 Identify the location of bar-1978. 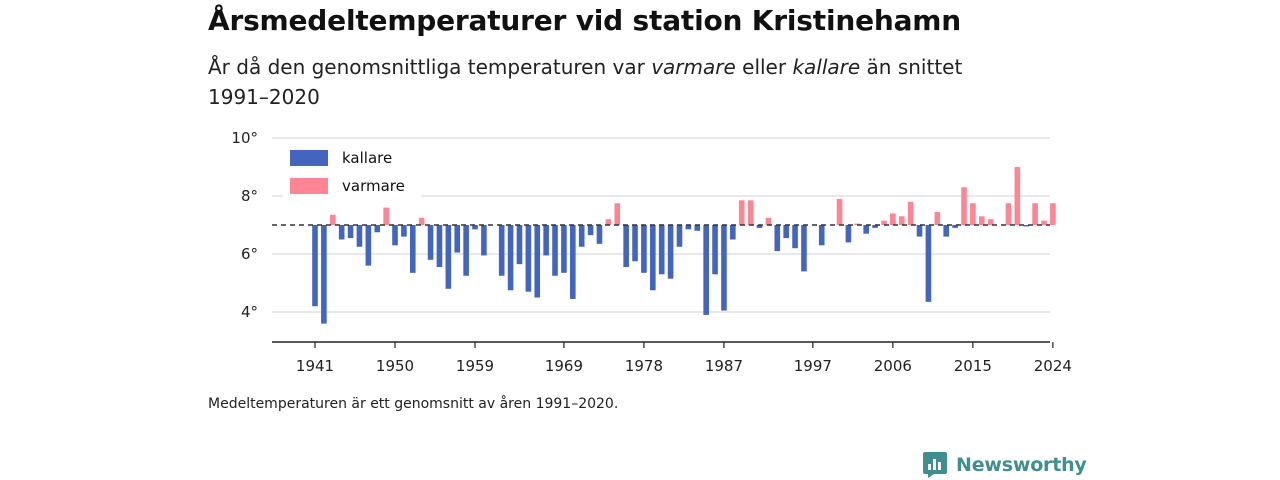
(644, 249).